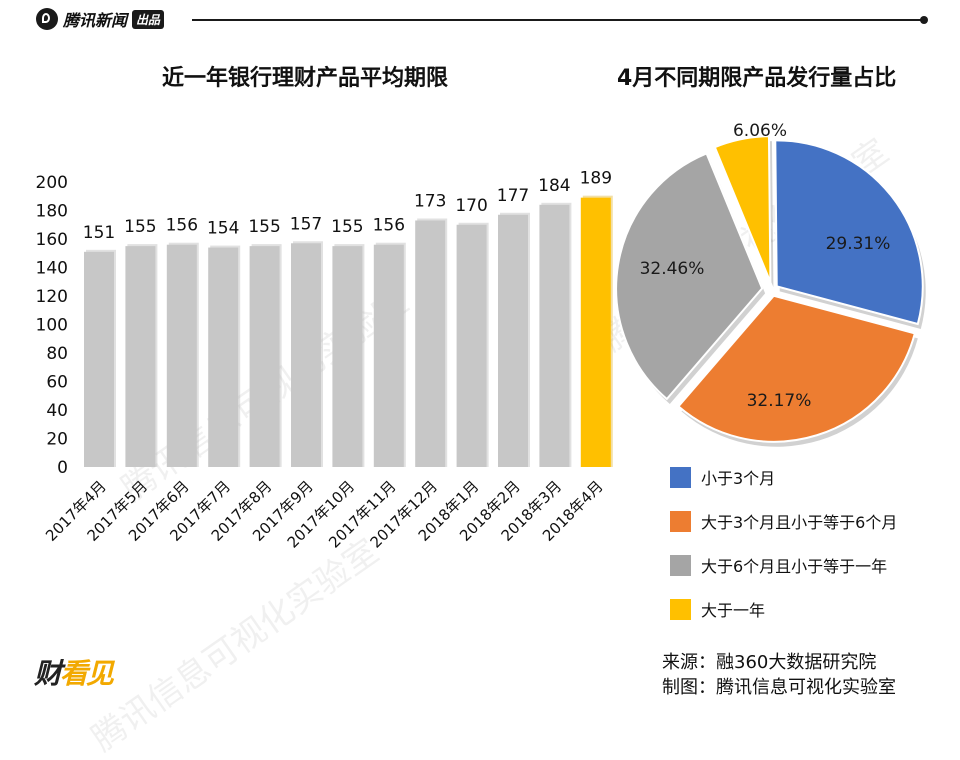 The width and height of the screenshot is (960, 760). I want to click on y-tick-label: 80, so click(57, 354).